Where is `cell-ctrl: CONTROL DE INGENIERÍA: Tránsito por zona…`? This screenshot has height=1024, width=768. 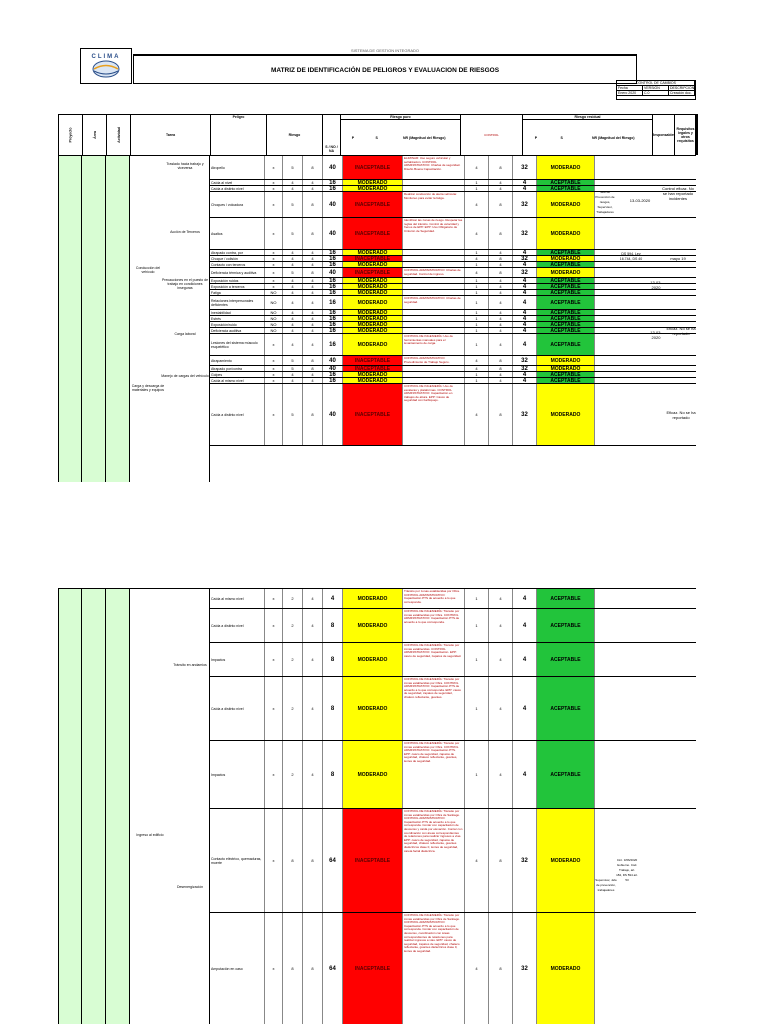
cell-ctrl: CONTROL DE INGENIERÍA: Tránsito por zona… is located at coordinates (434, 774).